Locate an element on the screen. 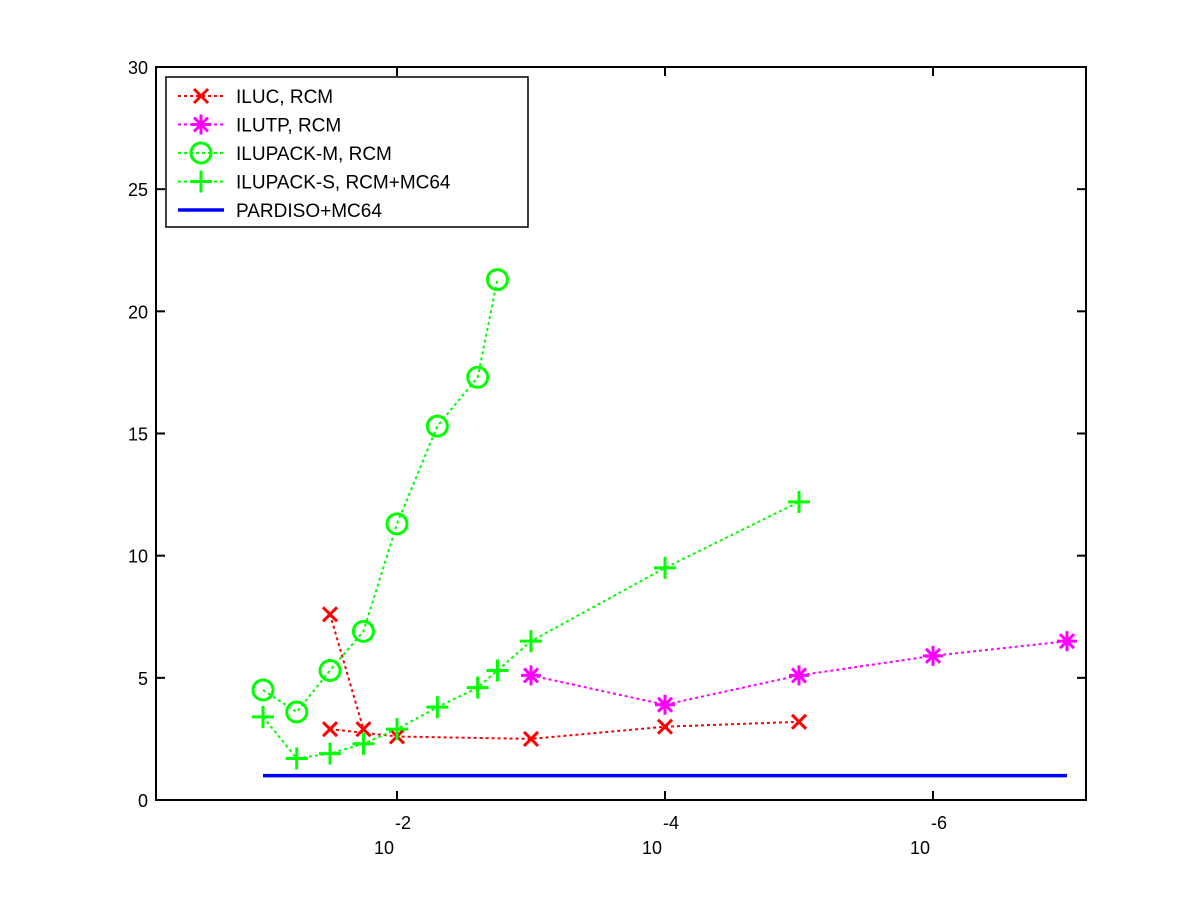 This screenshot has width=1200, height=900. x-tick-label-exp-2: -6 is located at coordinates (939, 823).